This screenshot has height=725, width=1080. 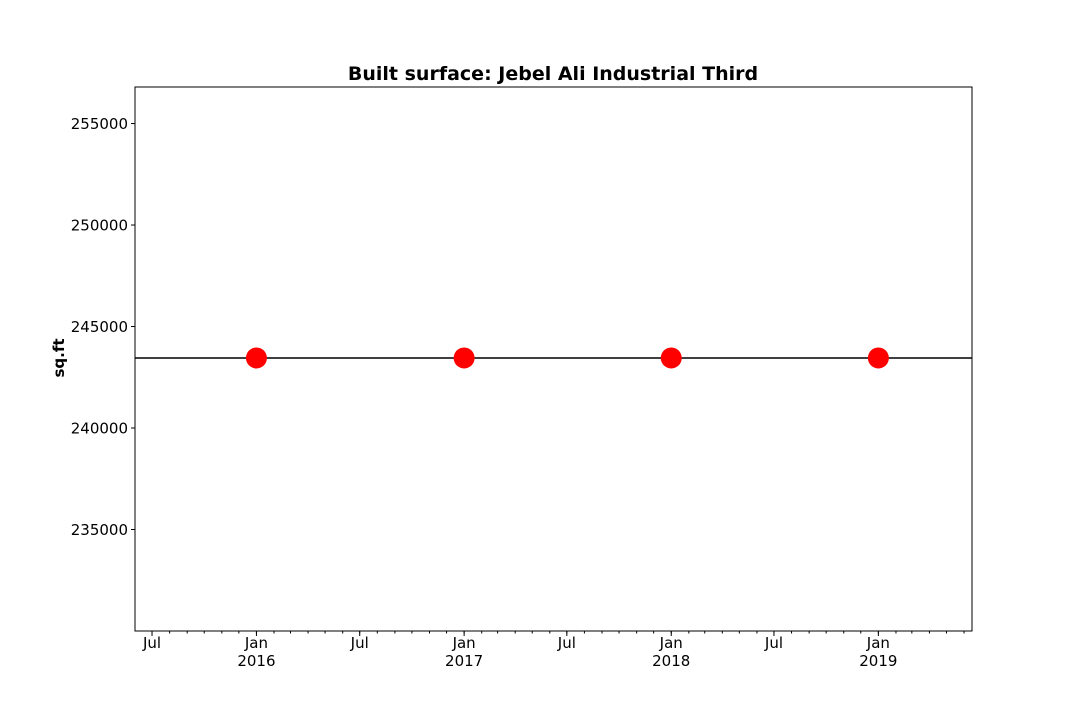 What do you see at coordinates (99, 226) in the screenshot?
I see `y-tick-label: 250000` at bounding box center [99, 226].